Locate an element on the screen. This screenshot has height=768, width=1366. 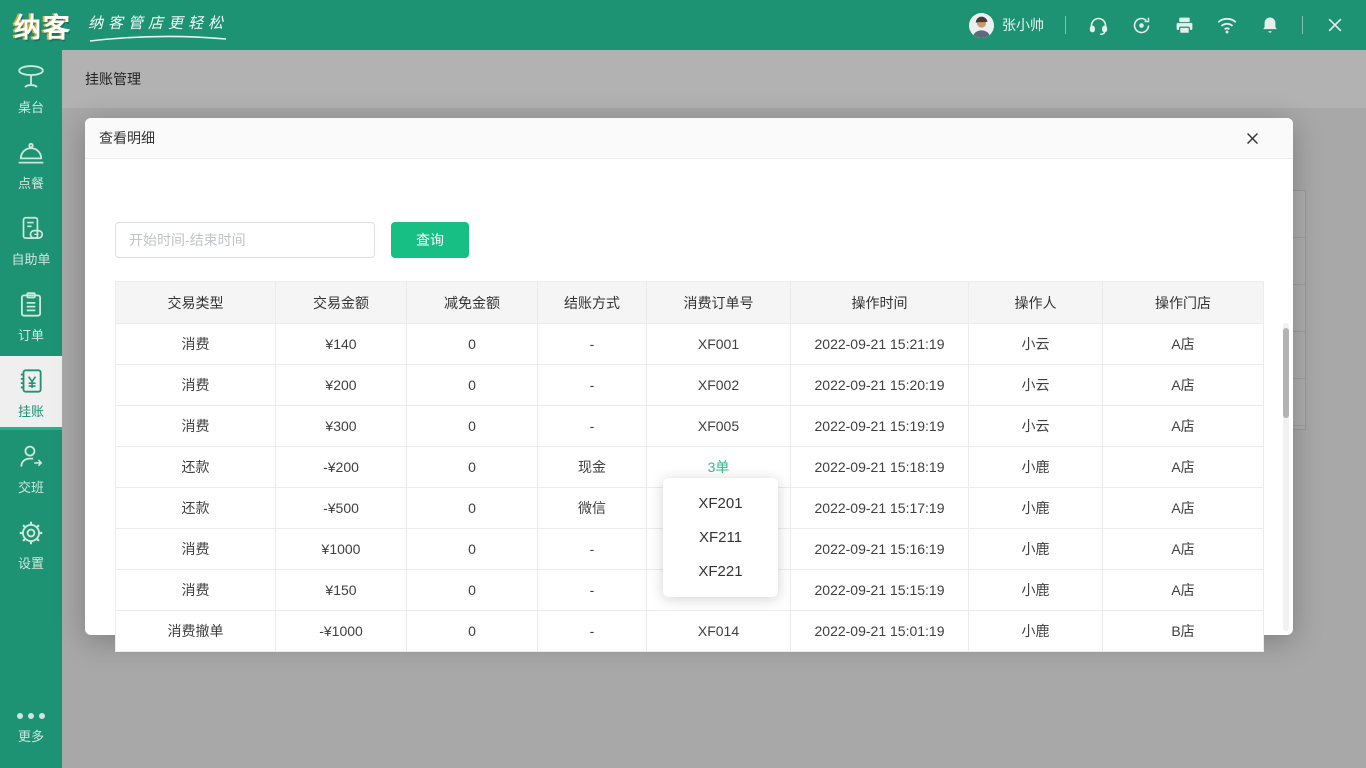
table-row: 还款 -¥200 0 现金 3单 2022-09-21 15:18:19 小鹿 A店 is located at coordinates (689, 467).